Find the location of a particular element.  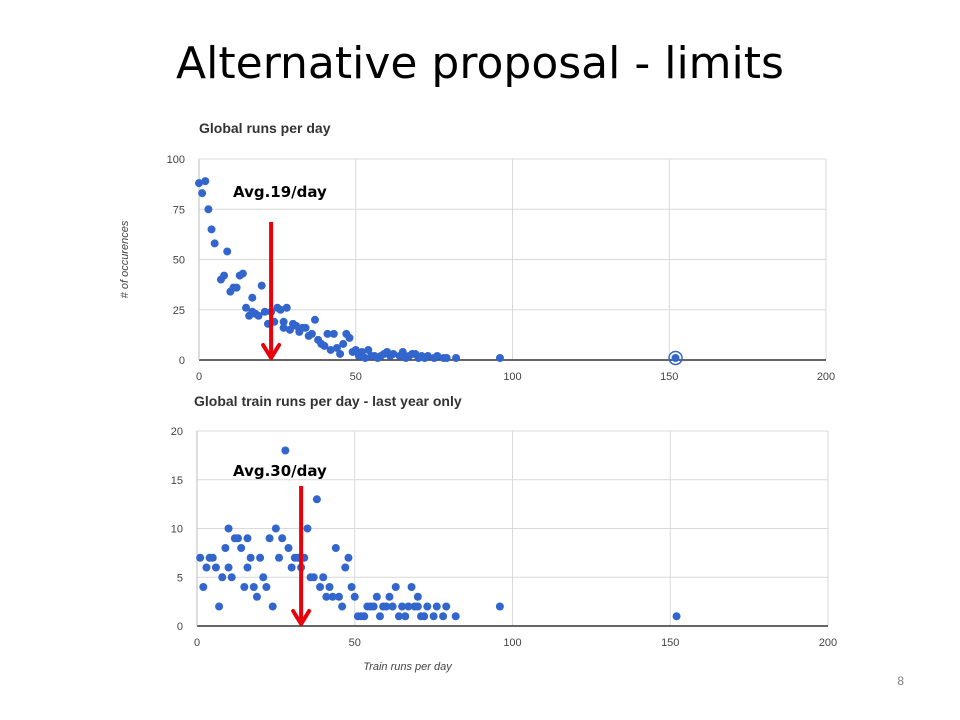

chart1-avg-annotation: Avg.19/day is located at coordinates (280, 192).